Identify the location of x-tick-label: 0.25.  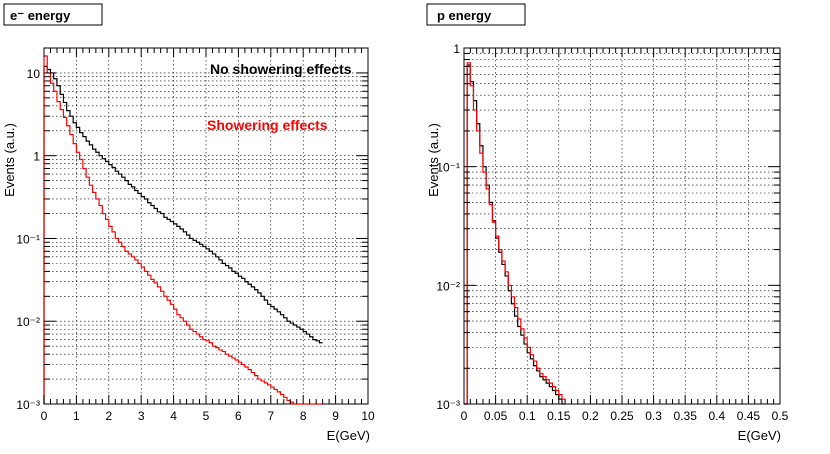
(622, 416).